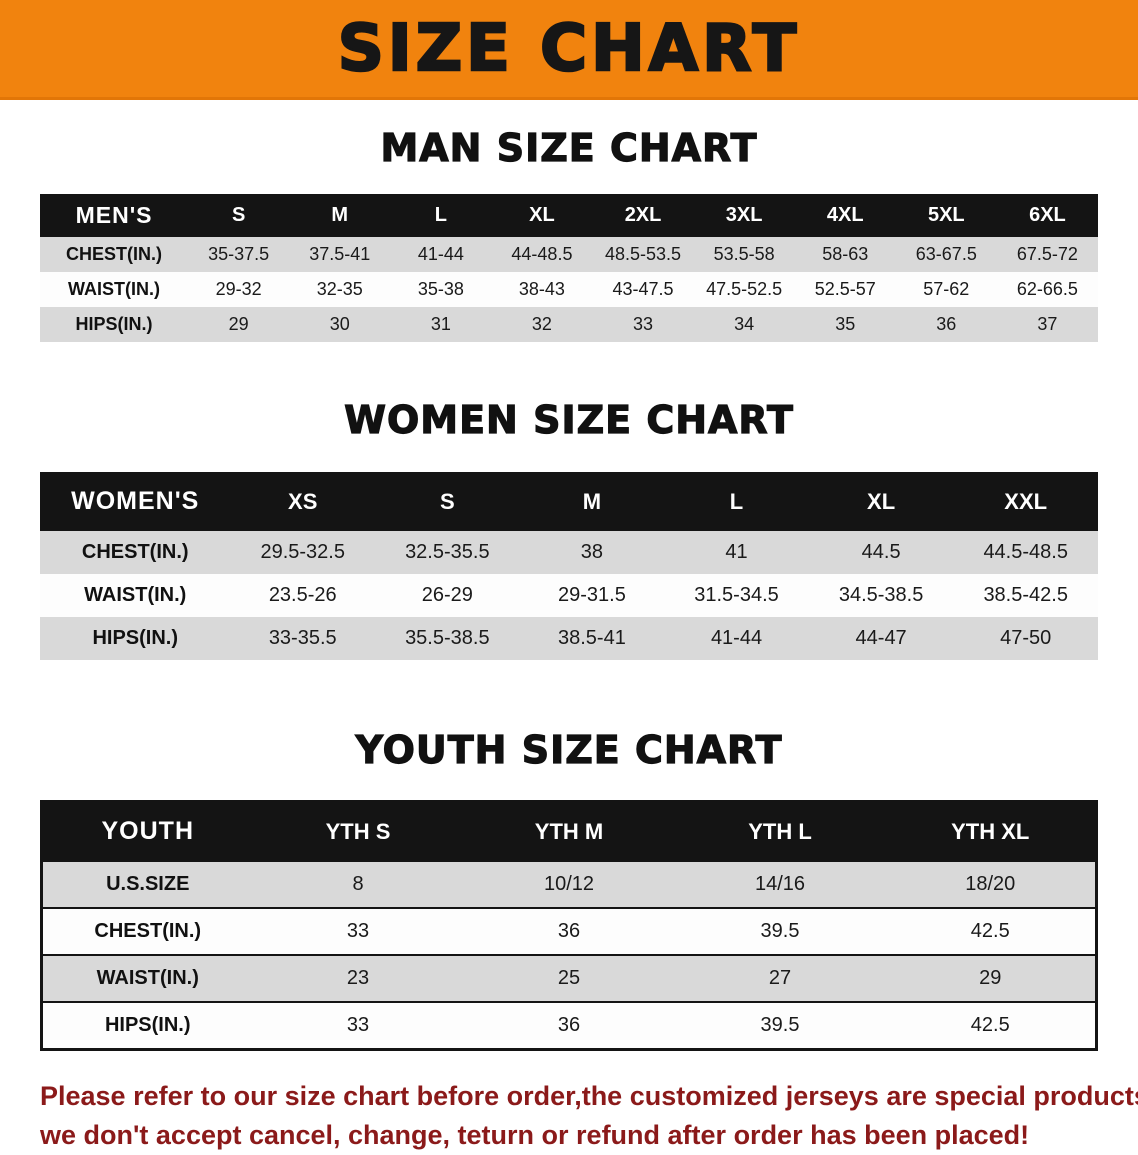 This screenshot has width=1138, height=1155. I want to click on size-value: 35.5-38.5, so click(447, 638).